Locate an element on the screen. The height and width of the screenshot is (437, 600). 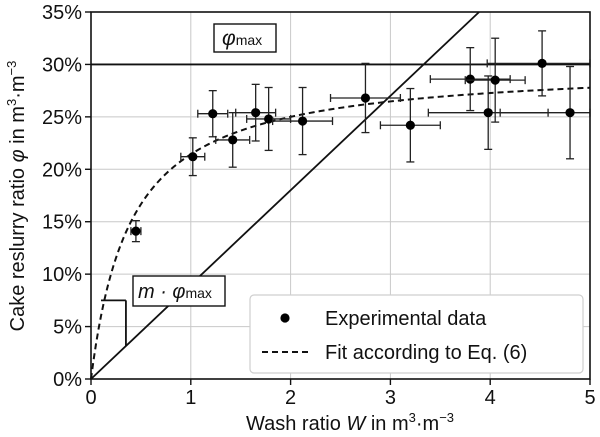
y-tick-label-4: 20% is located at coordinates (62, 170).